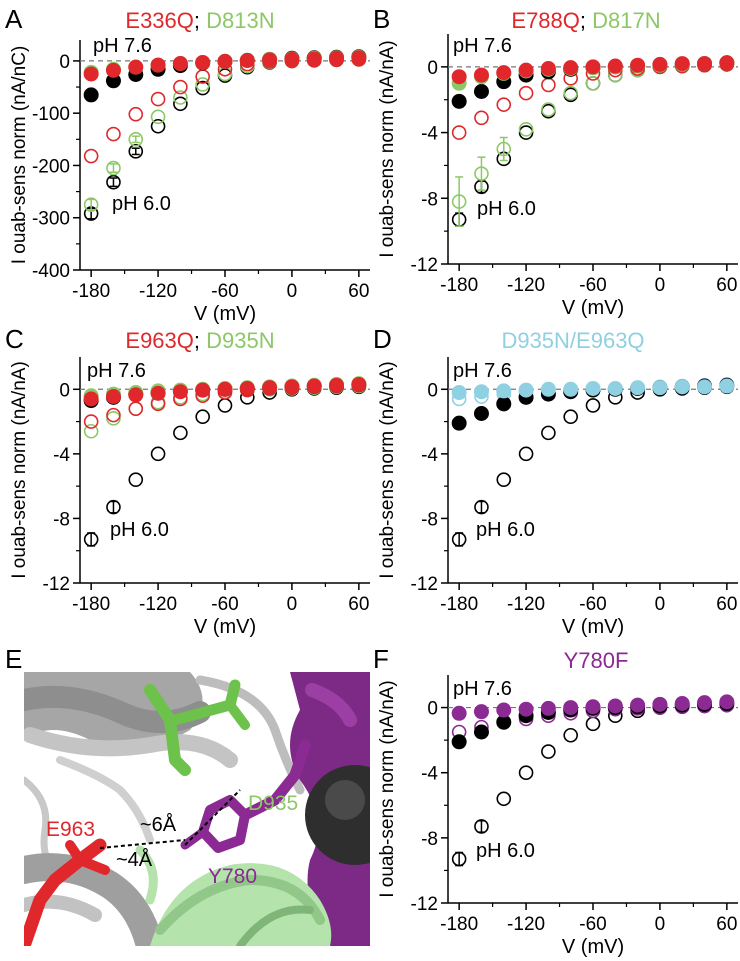 The height and width of the screenshot is (961, 740). I want to click on y-axis-label: I ouab-sens norm (nA/nC), so click(19, 155).